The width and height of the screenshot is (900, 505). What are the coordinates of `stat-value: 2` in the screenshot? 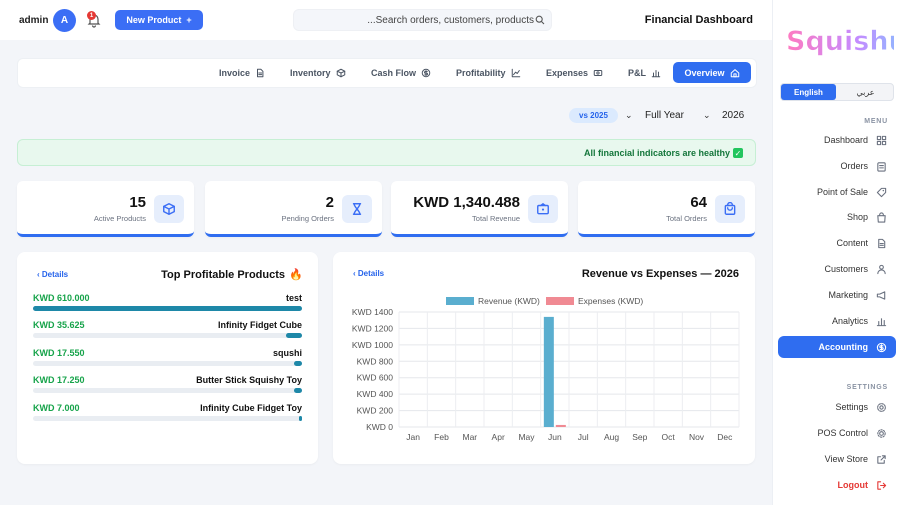 It's located at (329, 202).